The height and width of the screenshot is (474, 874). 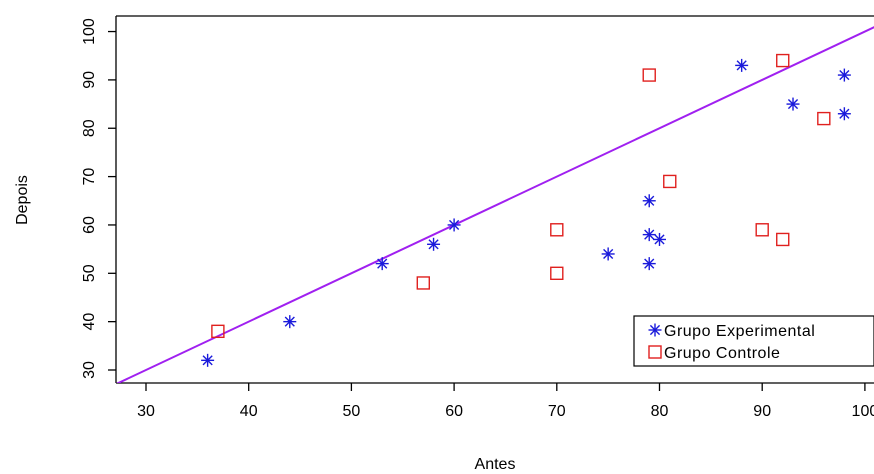 I want to click on y-tick-label: 100, so click(x=89, y=31).